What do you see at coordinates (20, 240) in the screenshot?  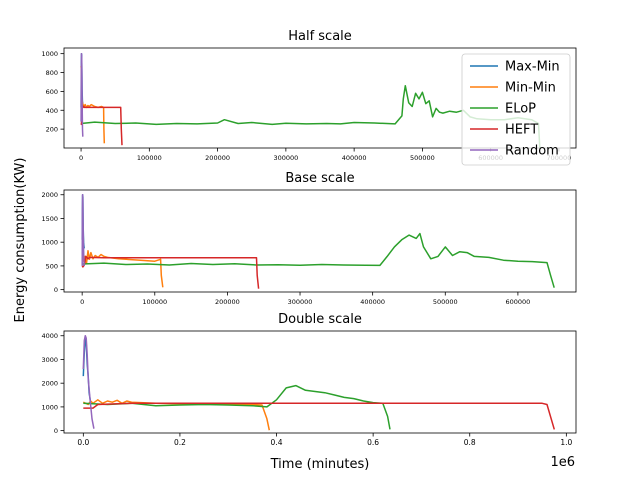 I see `y-axis-label: Energy consumption(KW)` at bounding box center [20, 240].